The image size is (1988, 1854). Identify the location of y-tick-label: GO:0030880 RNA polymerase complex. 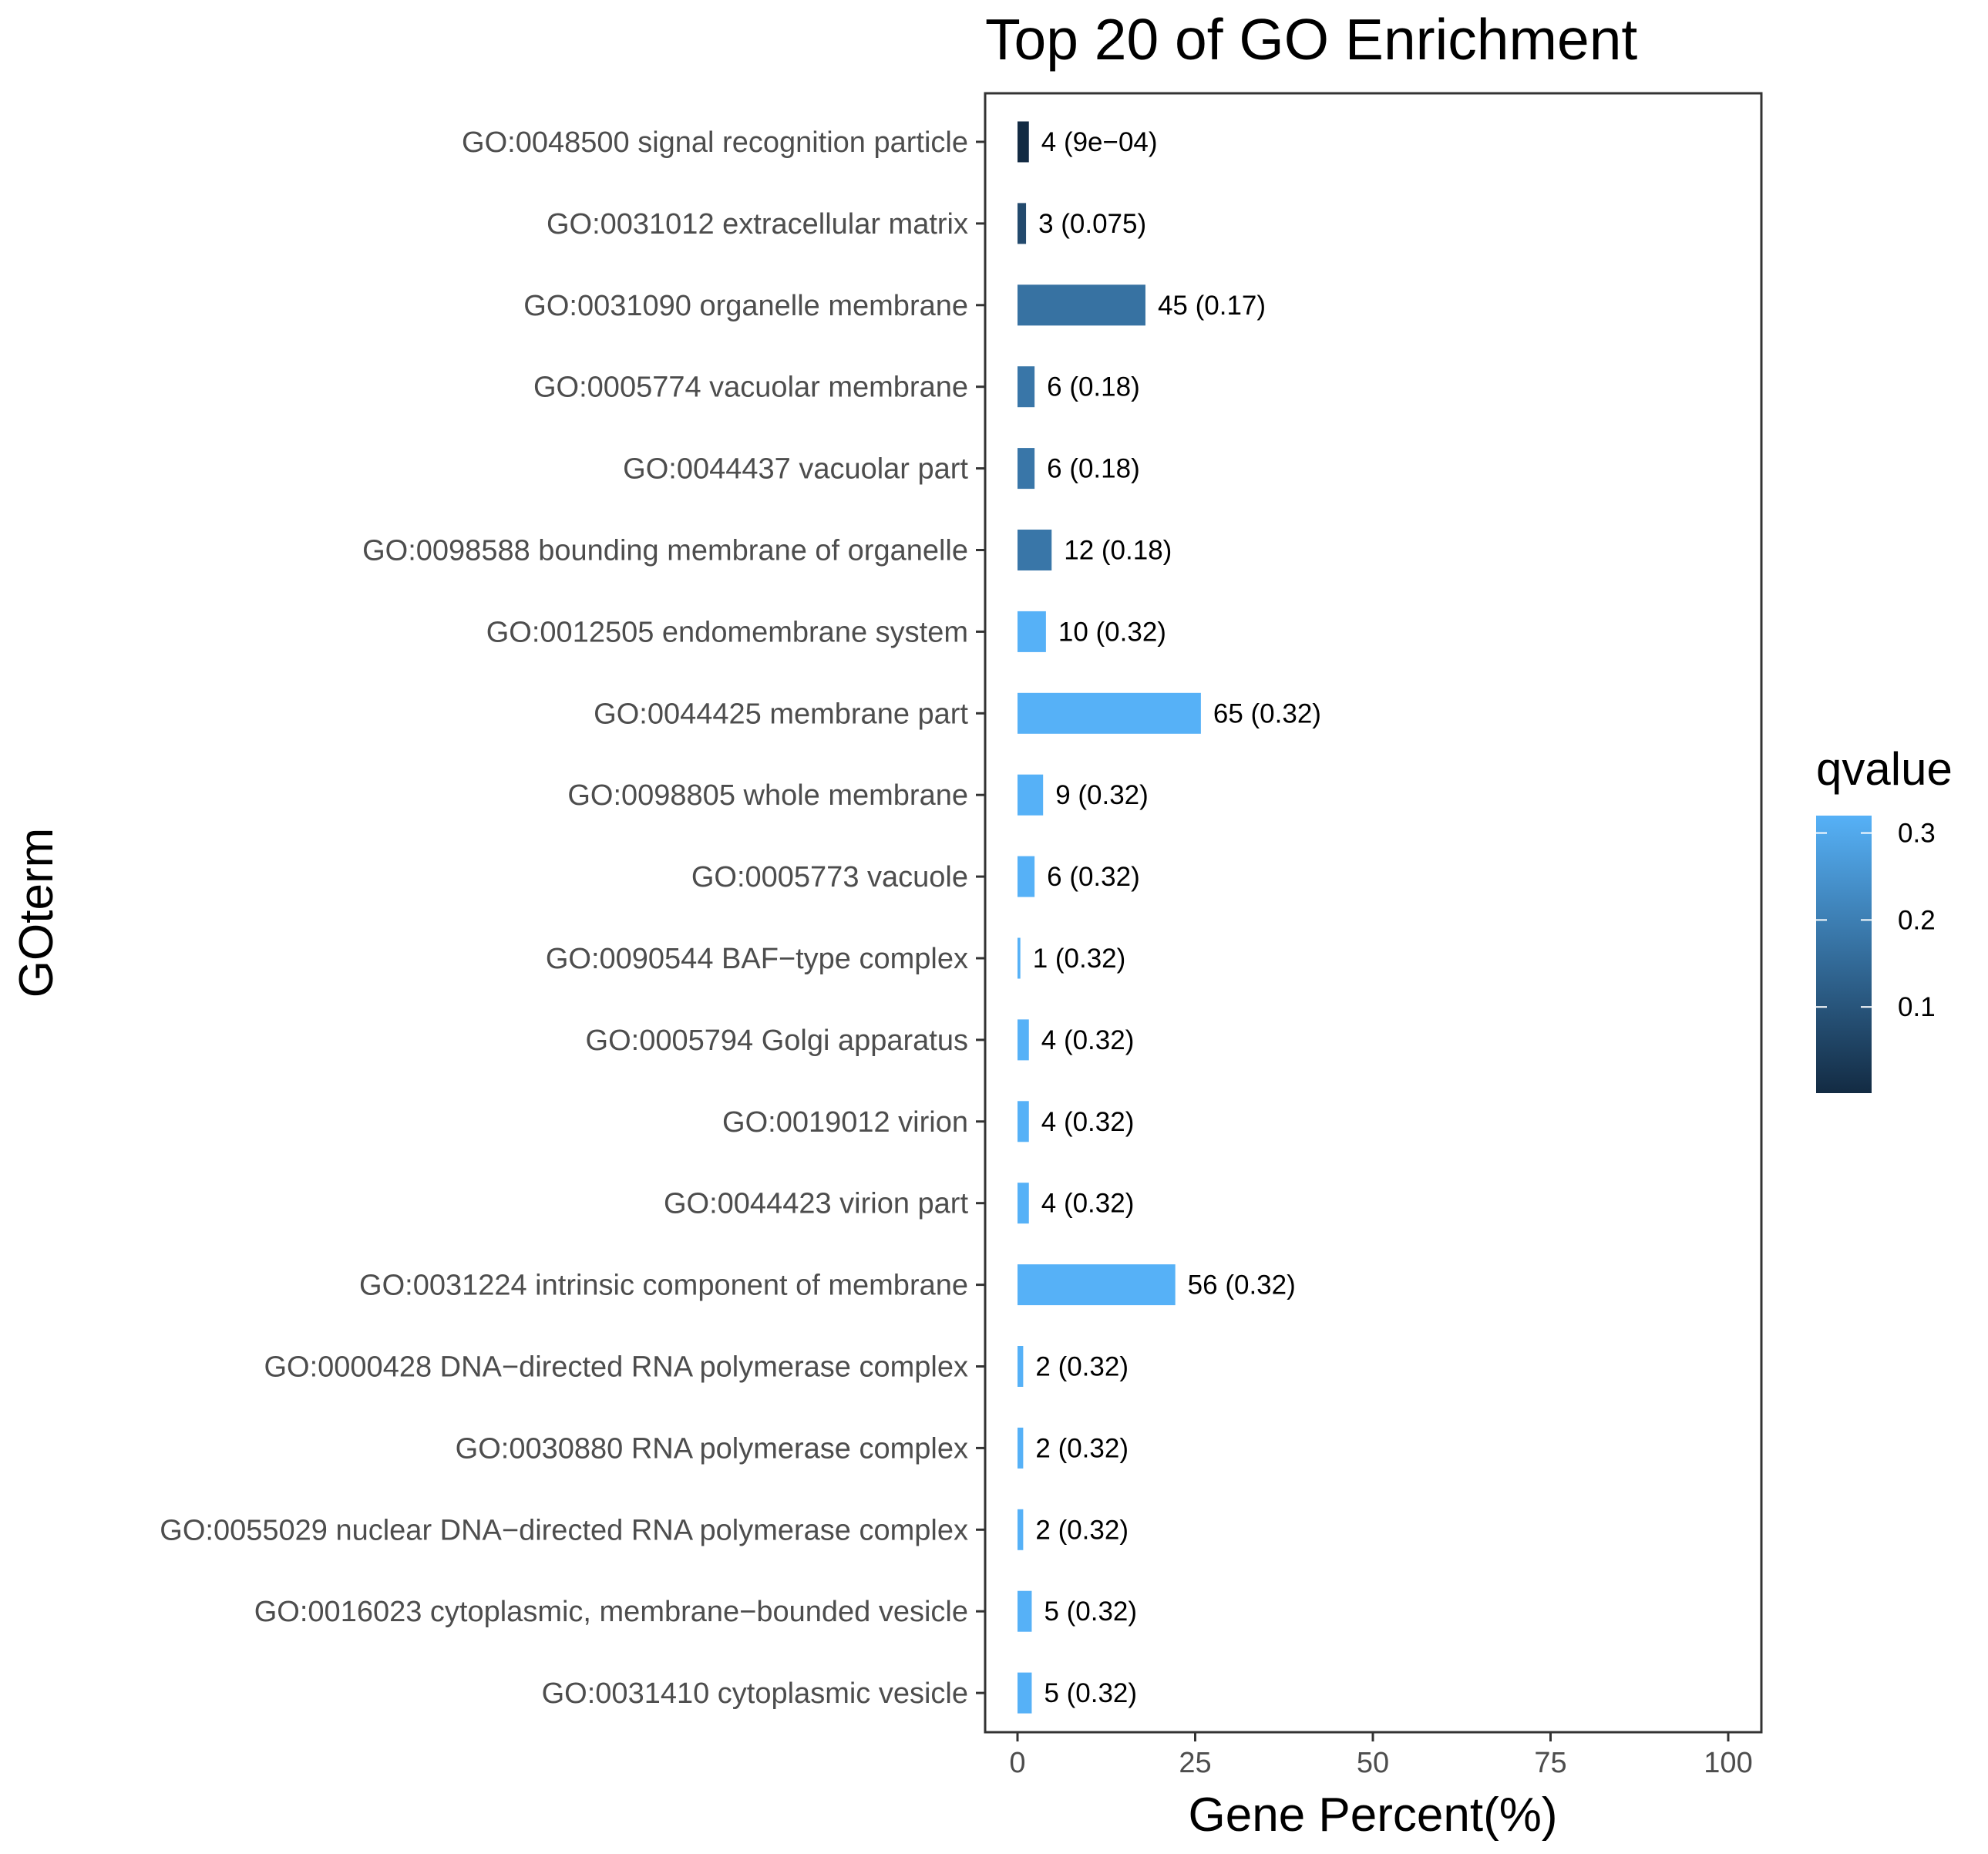
(712, 1448).